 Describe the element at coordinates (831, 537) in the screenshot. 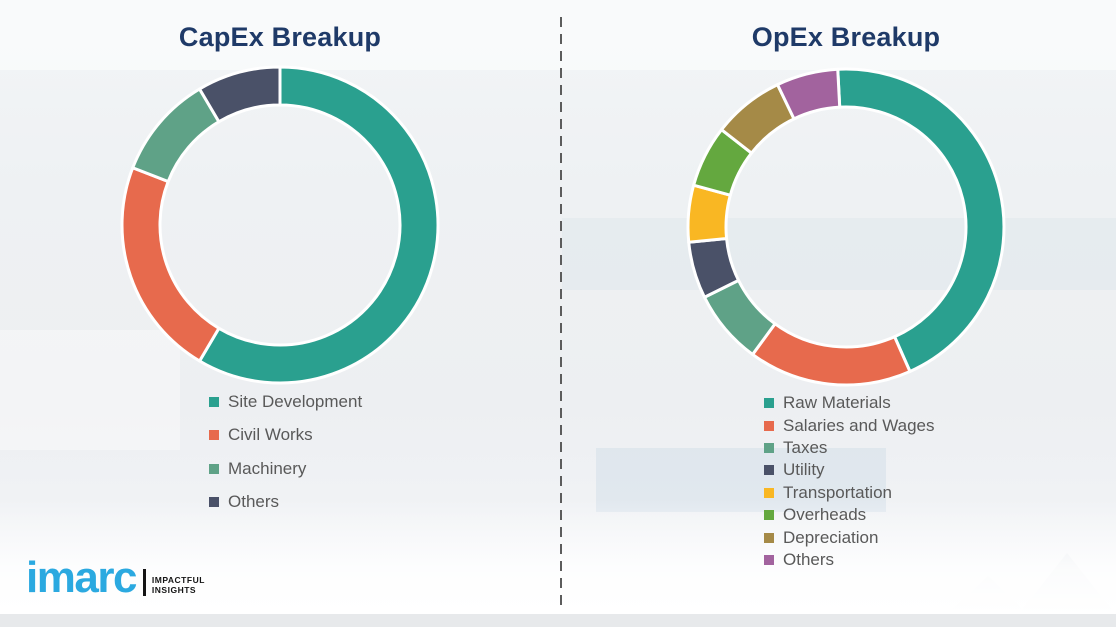

I see `legend-label: Depreciation` at that location.